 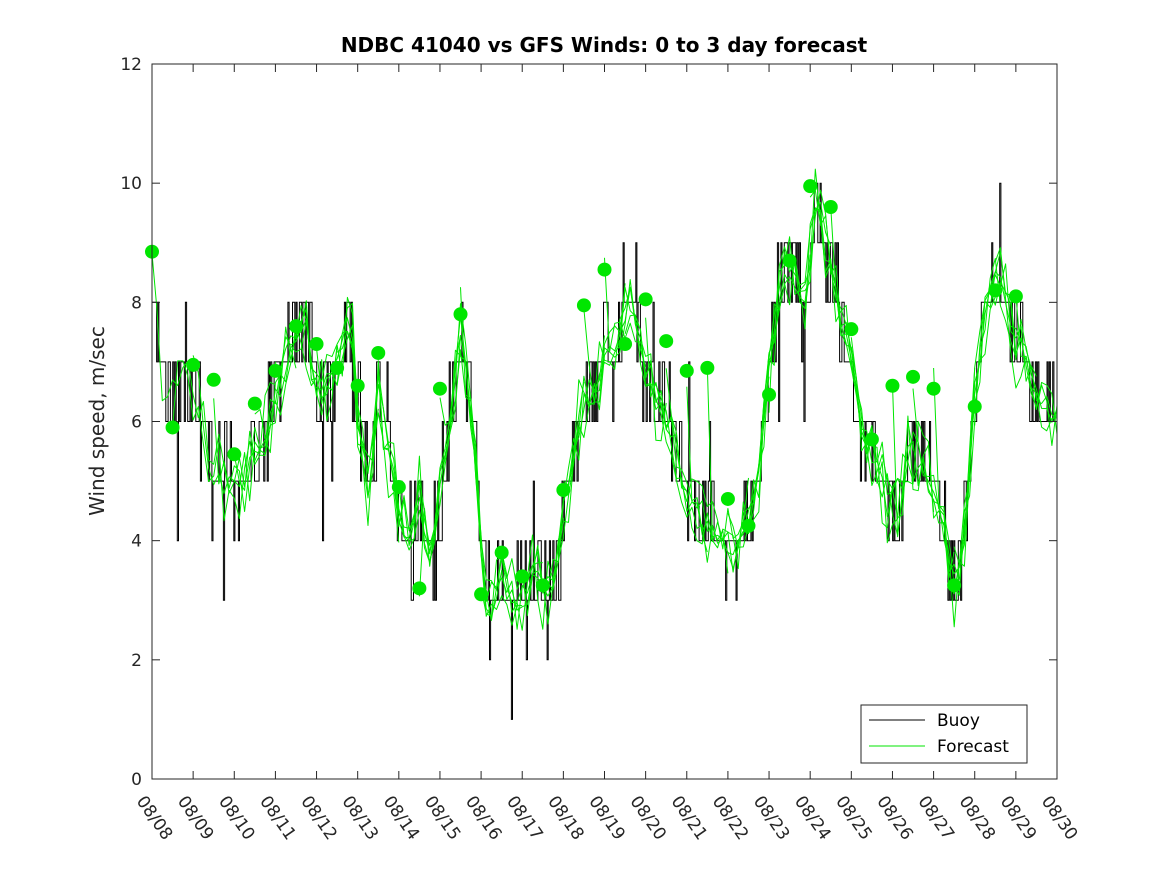 I want to click on legend-buoy-label: Buoy, so click(x=958, y=721).